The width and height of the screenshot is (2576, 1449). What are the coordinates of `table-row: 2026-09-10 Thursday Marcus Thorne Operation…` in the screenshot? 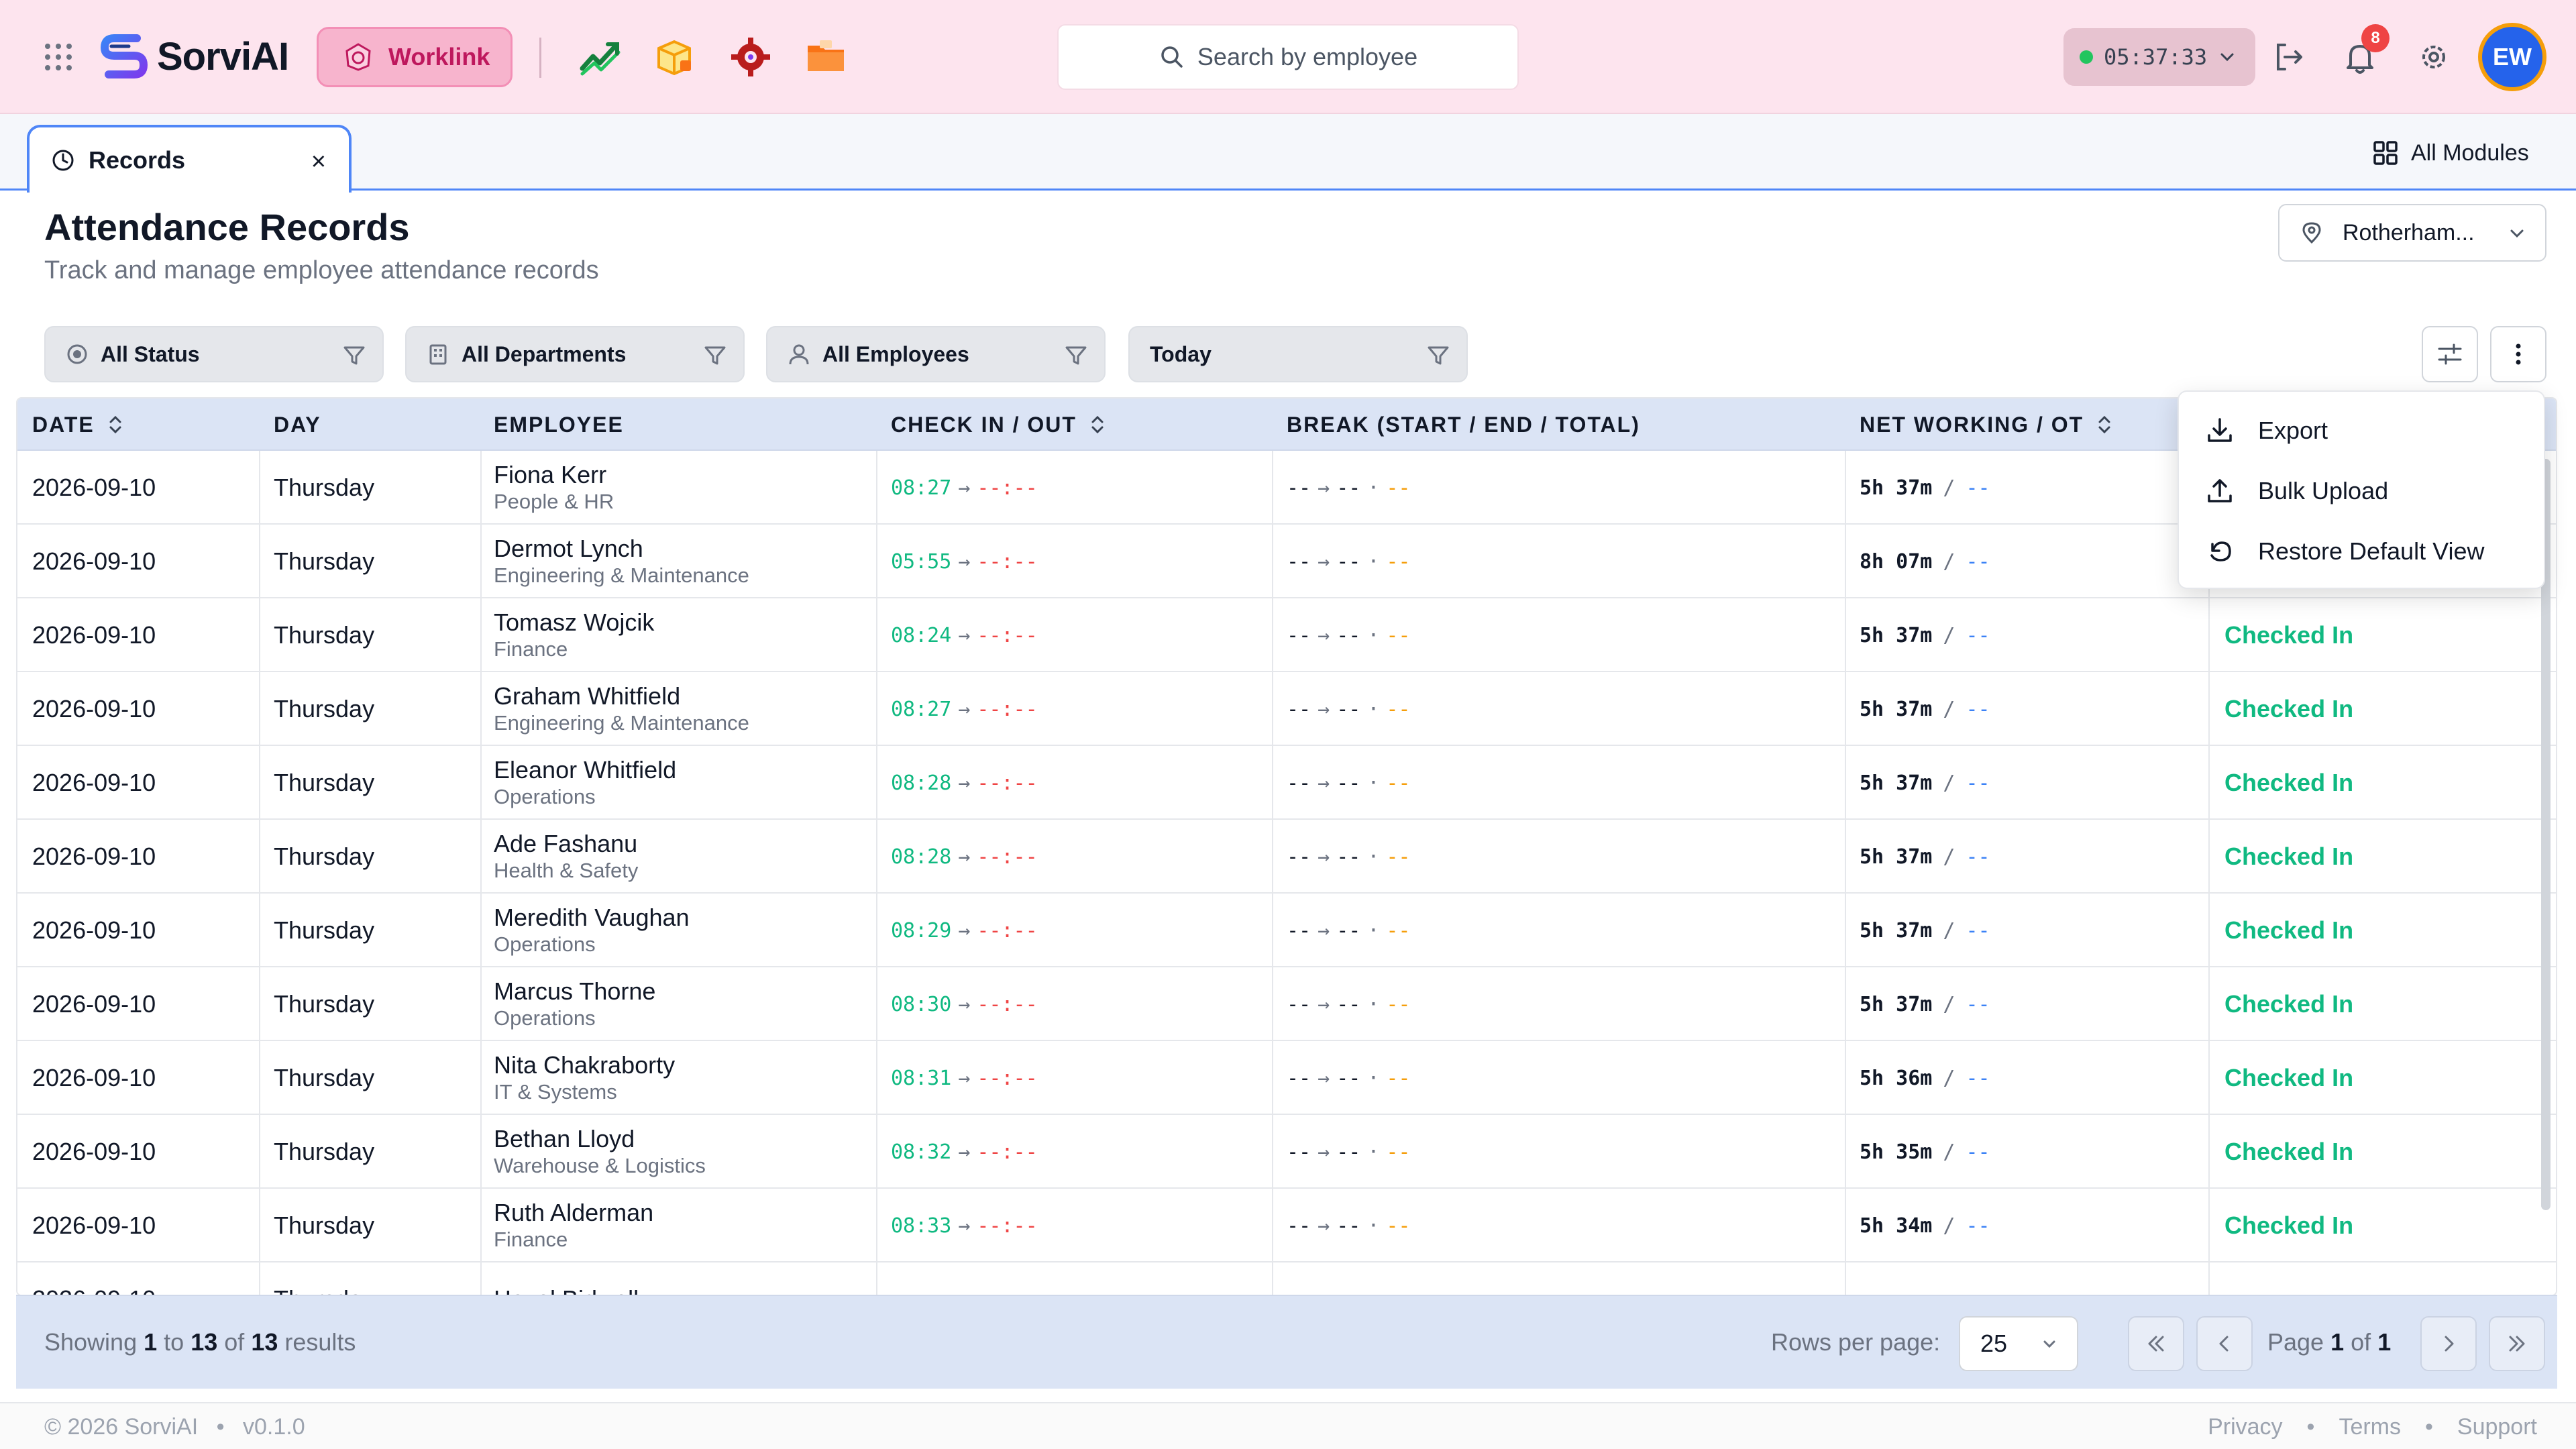 It's located at (1286, 1004).